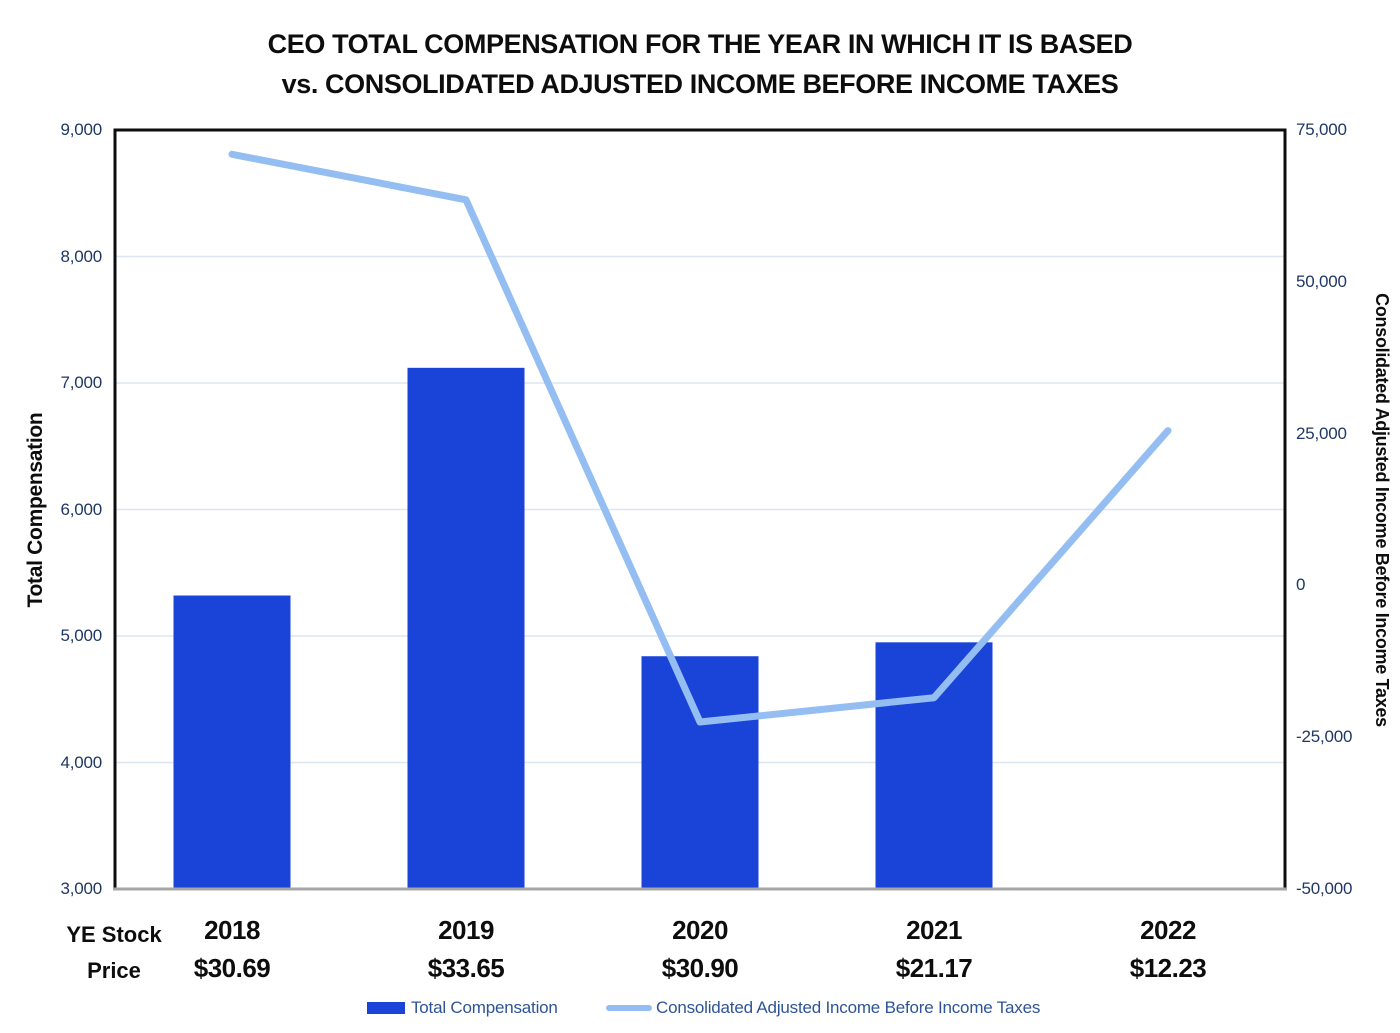 The height and width of the screenshot is (1033, 1400). What do you see at coordinates (1321, 433) in the screenshot?
I see `right-axis-tick: 25,000` at bounding box center [1321, 433].